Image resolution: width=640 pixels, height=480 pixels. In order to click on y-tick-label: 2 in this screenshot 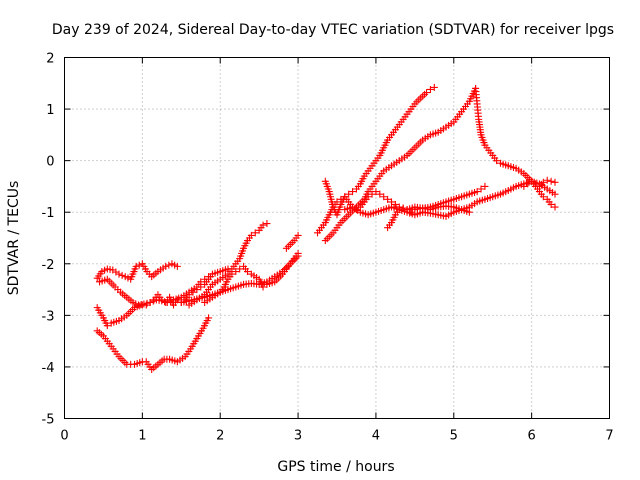, I will do `click(50, 59)`.